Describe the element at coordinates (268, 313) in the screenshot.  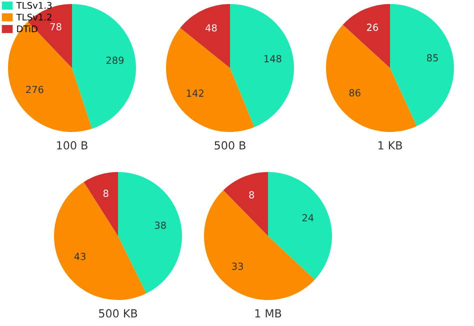
I see `text: 1 MB` at that location.